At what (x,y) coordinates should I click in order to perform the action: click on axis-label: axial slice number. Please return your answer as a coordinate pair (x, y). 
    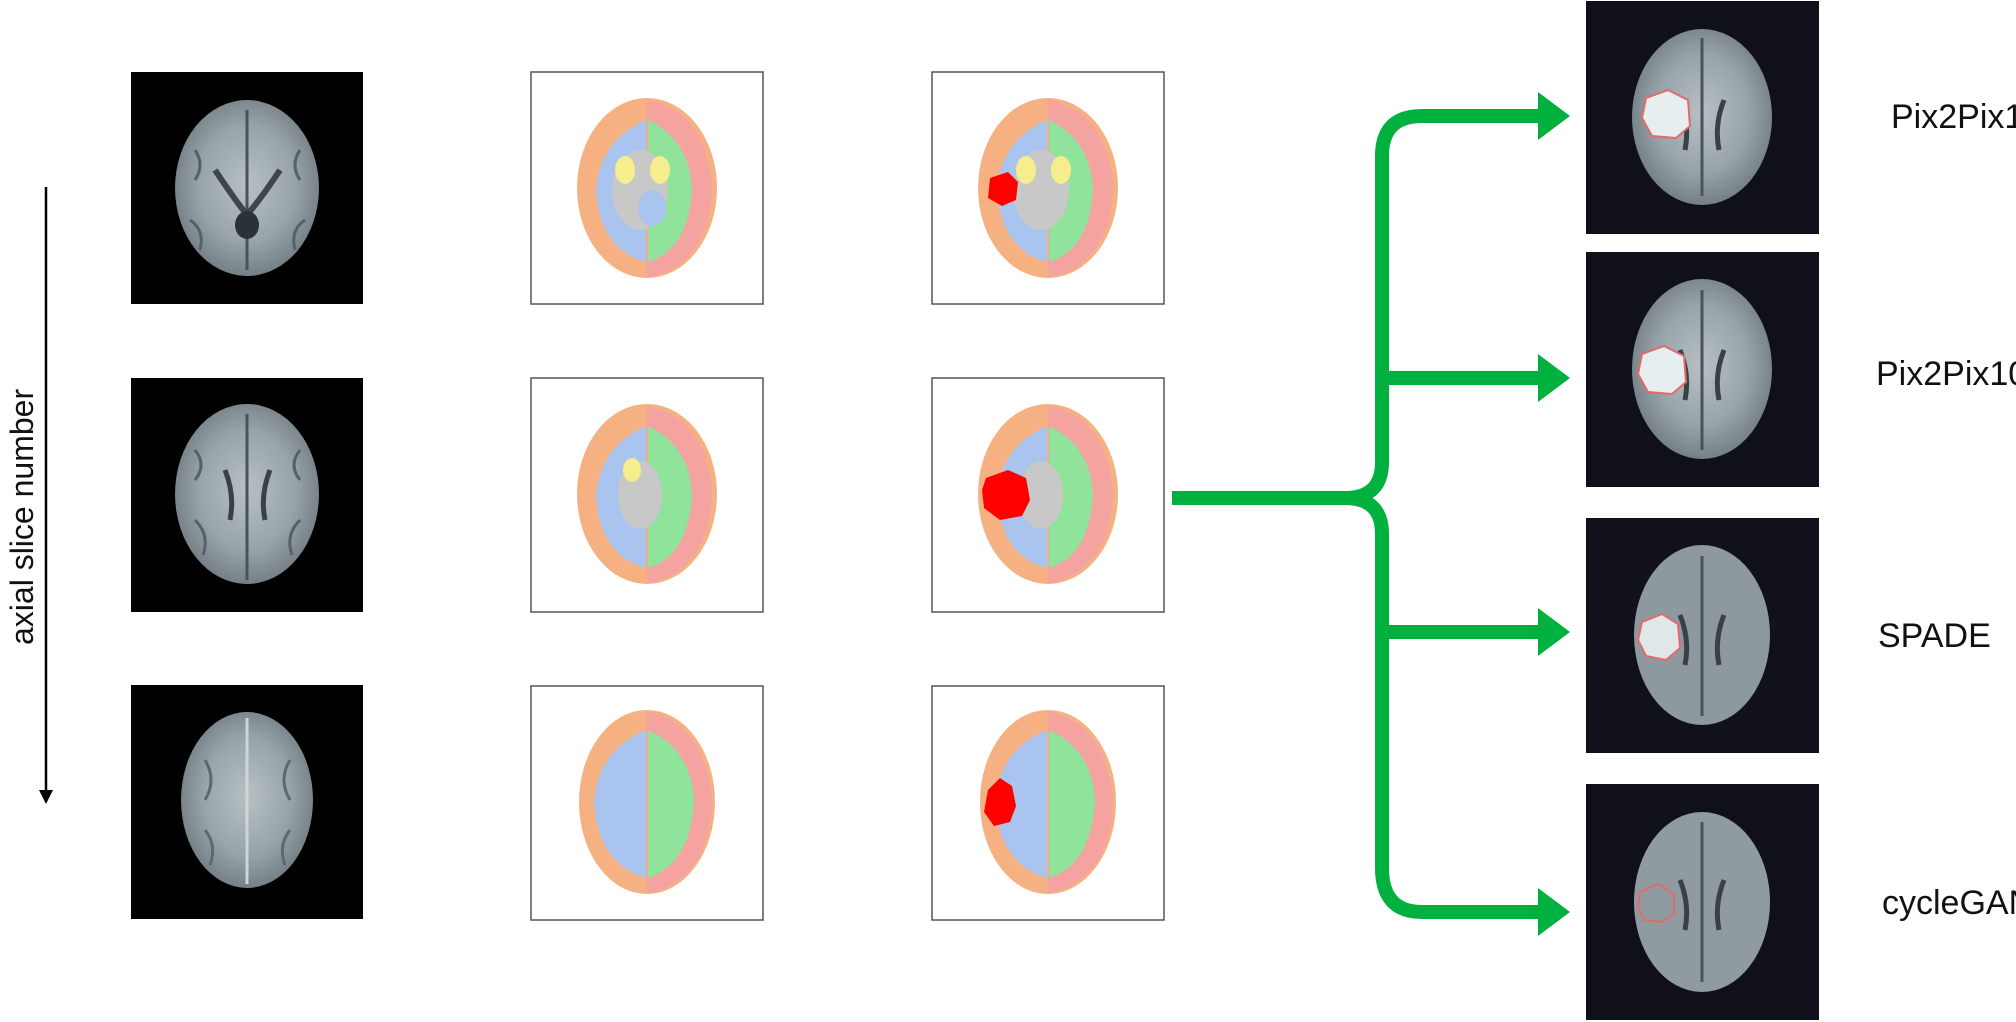
    Looking at the image, I should click on (22, 516).